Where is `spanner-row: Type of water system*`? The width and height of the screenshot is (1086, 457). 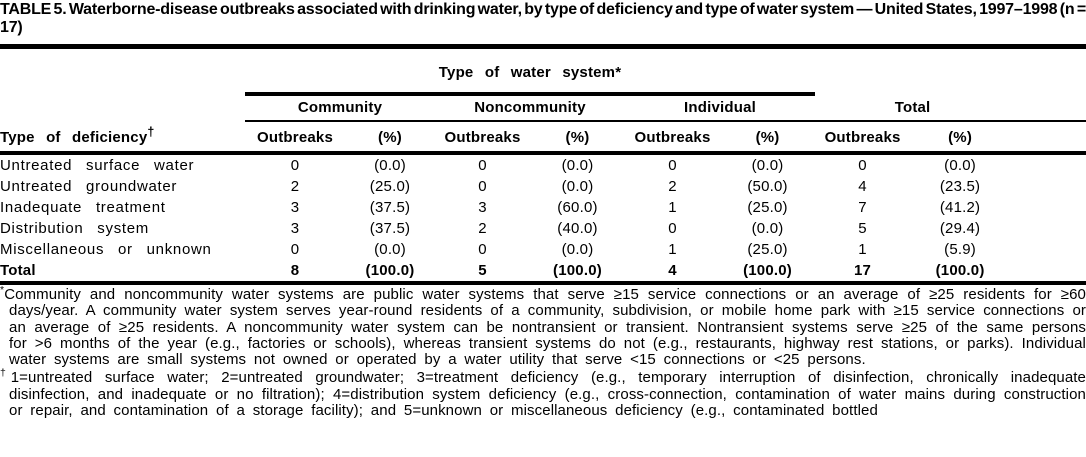
spanner-row: Type of water system* is located at coordinates (543, 72).